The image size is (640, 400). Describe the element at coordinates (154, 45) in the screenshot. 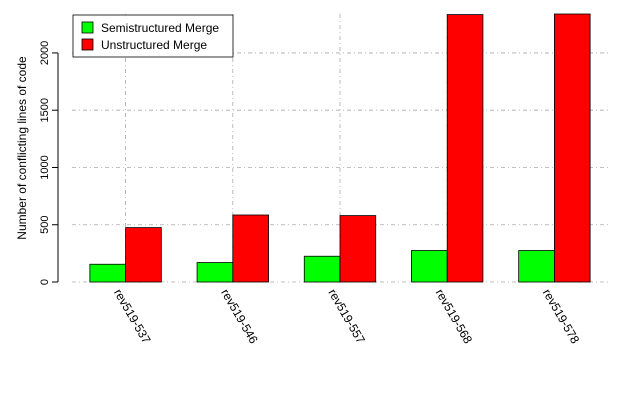

I see `legend-label: Unstructured Merge` at that location.